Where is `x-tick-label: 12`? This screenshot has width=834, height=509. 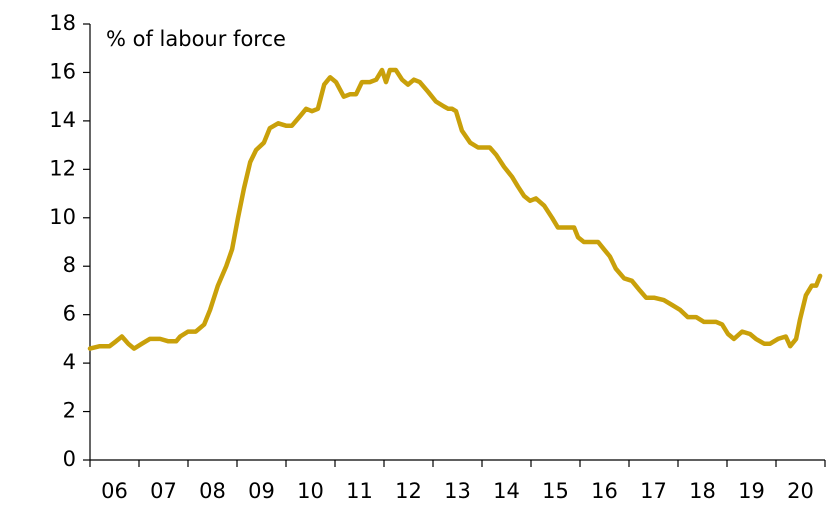
x-tick-label: 12 is located at coordinates (408, 491).